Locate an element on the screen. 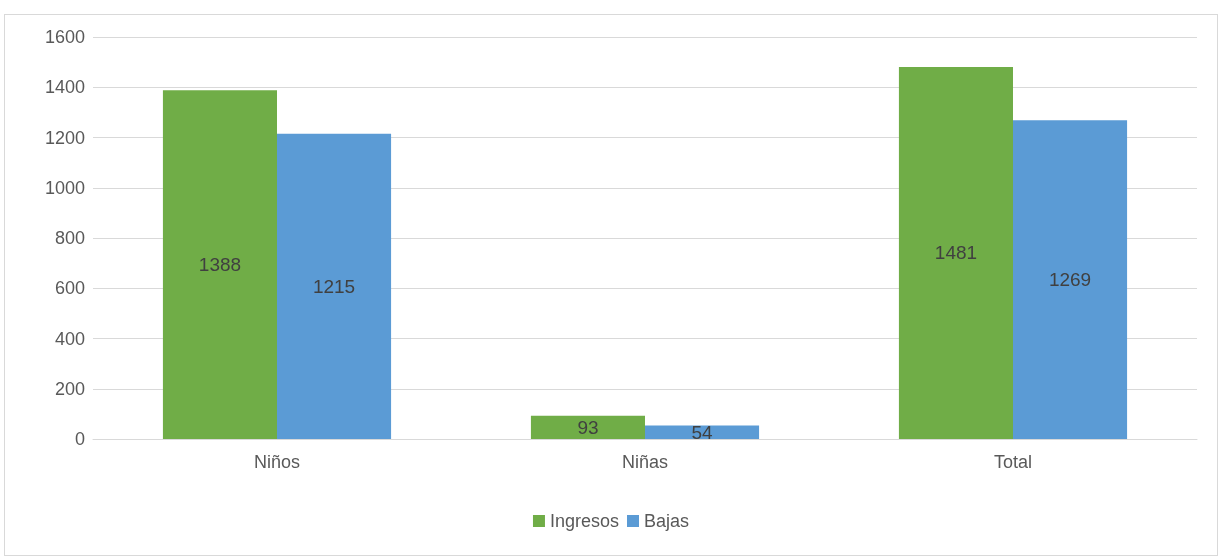 Image resolution: width=1222 pixels, height=558 pixels. data-label: 1269 is located at coordinates (1070, 280).